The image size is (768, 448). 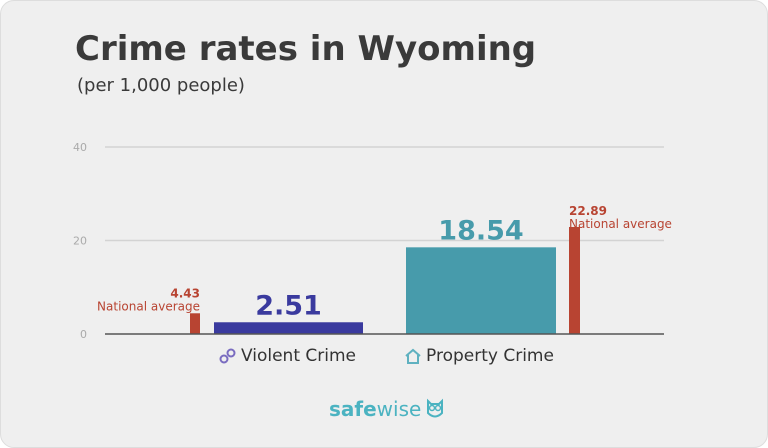 What do you see at coordinates (399, 409) in the screenshot?
I see `logo-wise: wise` at bounding box center [399, 409].